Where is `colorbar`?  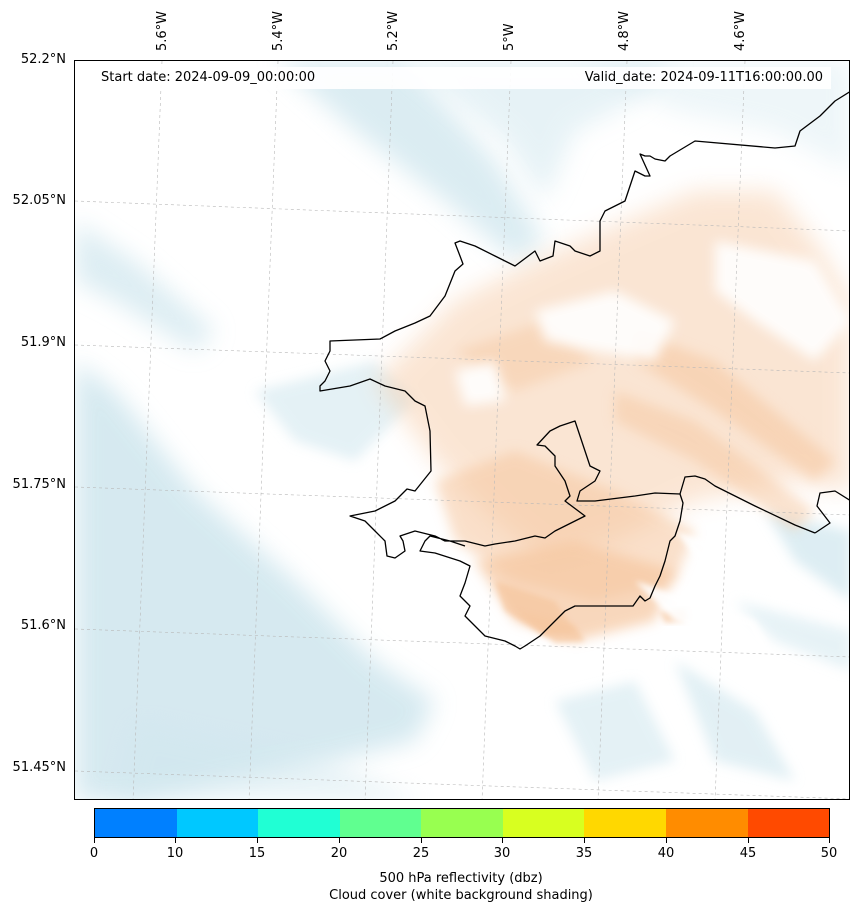 colorbar is located at coordinates (462, 823).